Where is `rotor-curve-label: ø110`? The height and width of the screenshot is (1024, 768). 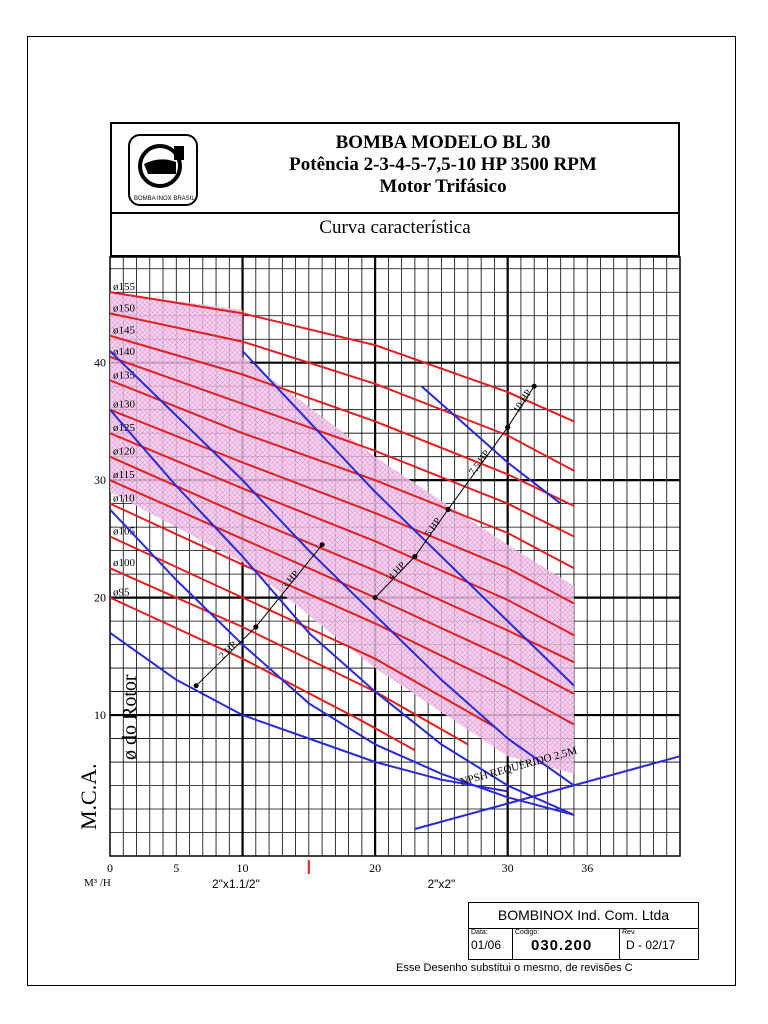
rotor-curve-label: ø110 is located at coordinates (124, 499).